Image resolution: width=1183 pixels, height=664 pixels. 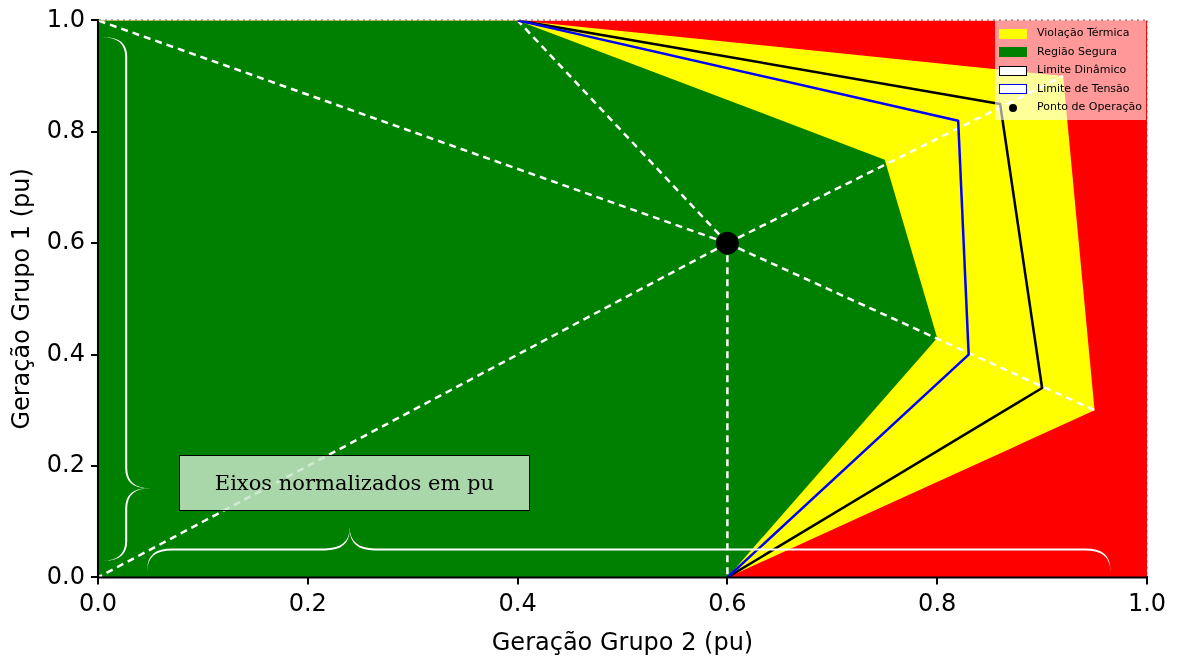 What do you see at coordinates (65, 18) in the screenshot?
I see `y-tick-label: 1.0` at bounding box center [65, 18].